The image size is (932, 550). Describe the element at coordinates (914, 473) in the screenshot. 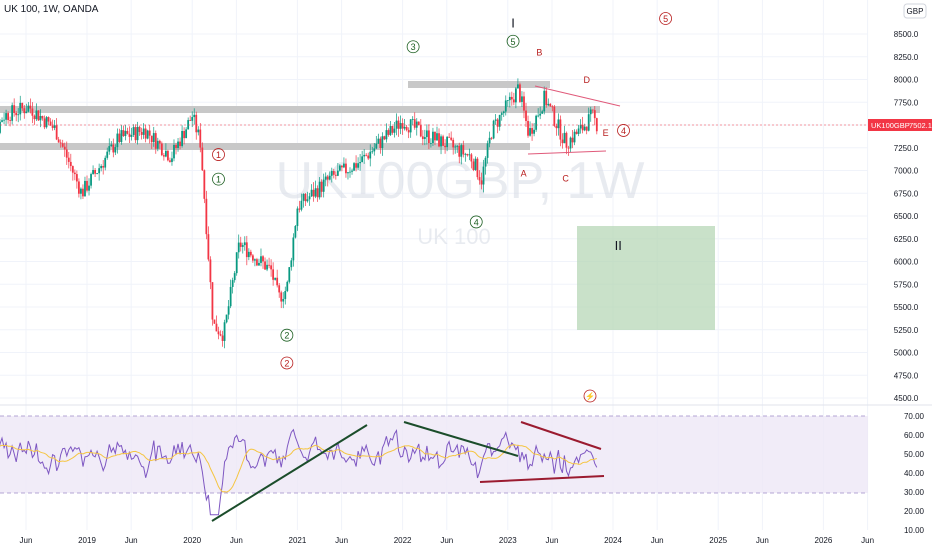

I see `rsi-axis: 70.00 60.00 50.00 40.00 30.00 20.00 10.00` at that location.